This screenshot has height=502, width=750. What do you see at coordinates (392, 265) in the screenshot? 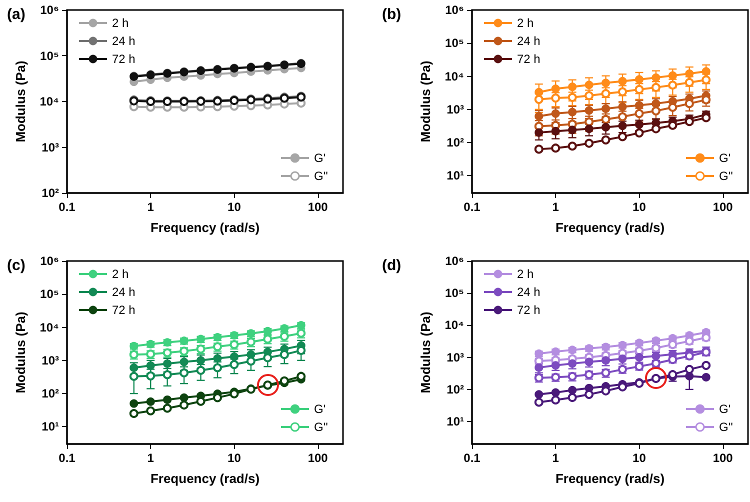
I see `chart-title: (d)` at bounding box center [392, 265].